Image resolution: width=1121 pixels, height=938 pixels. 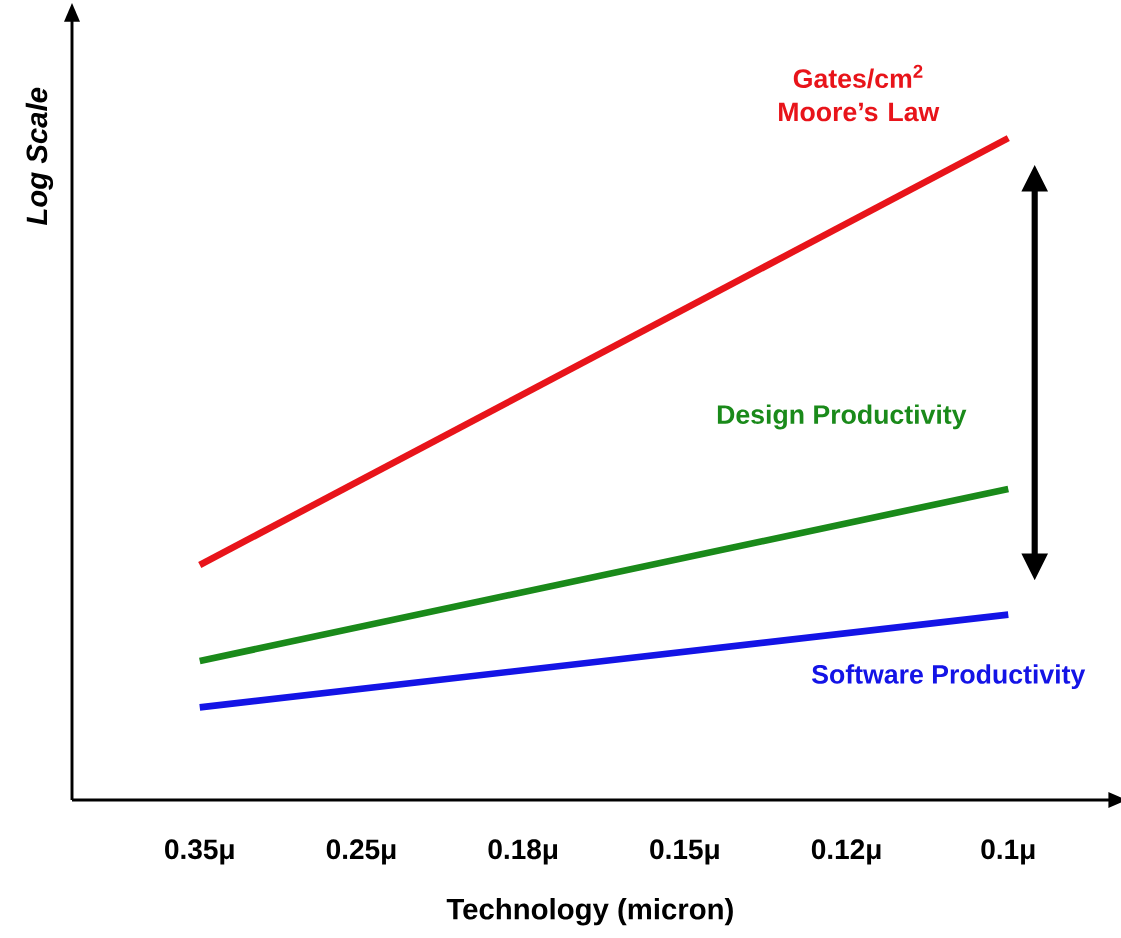 What do you see at coordinates (39, 156) in the screenshot?
I see `y-axis-title: Log Scale` at bounding box center [39, 156].